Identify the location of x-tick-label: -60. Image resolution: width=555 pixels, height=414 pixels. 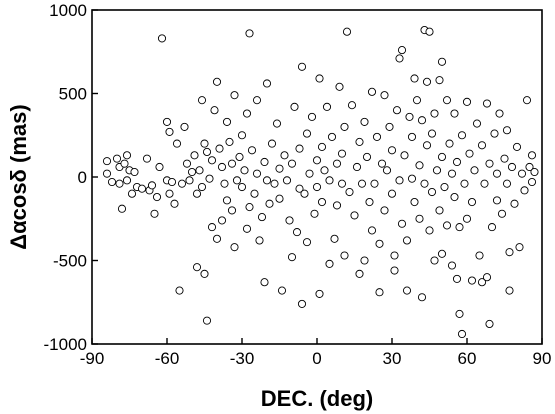
(167, 358).